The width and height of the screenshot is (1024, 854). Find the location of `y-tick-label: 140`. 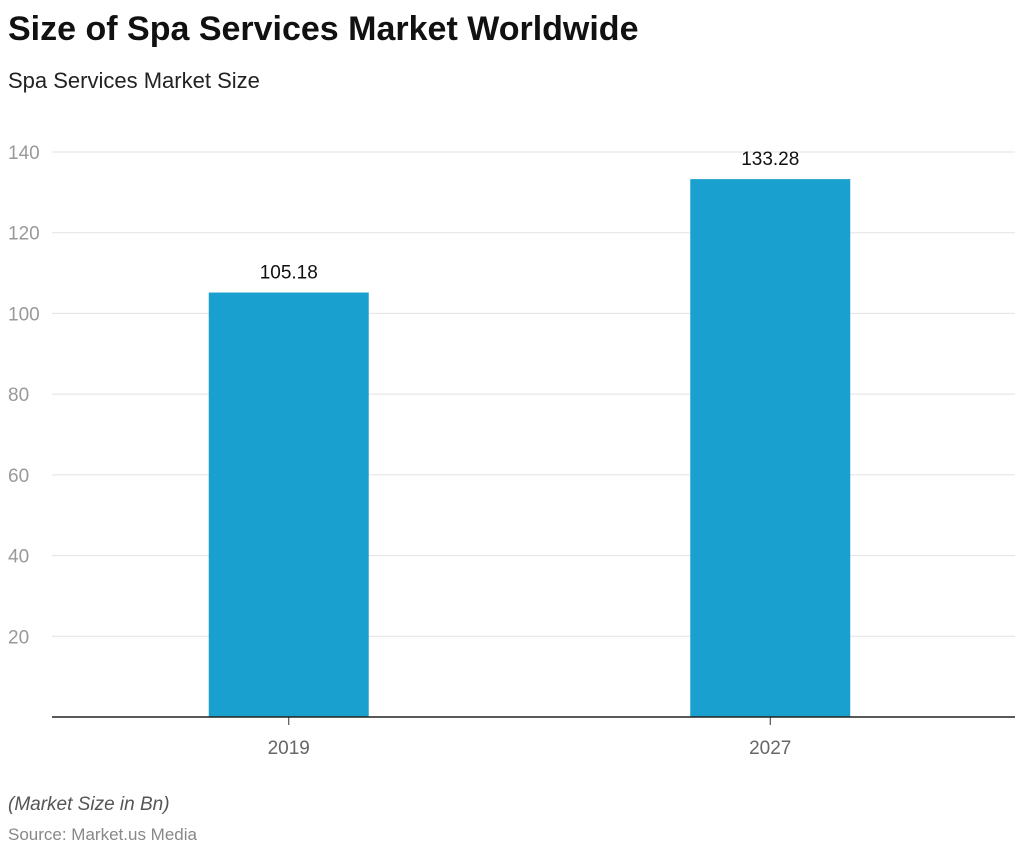

y-tick-label: 140 is located at coordinates (24, 153).